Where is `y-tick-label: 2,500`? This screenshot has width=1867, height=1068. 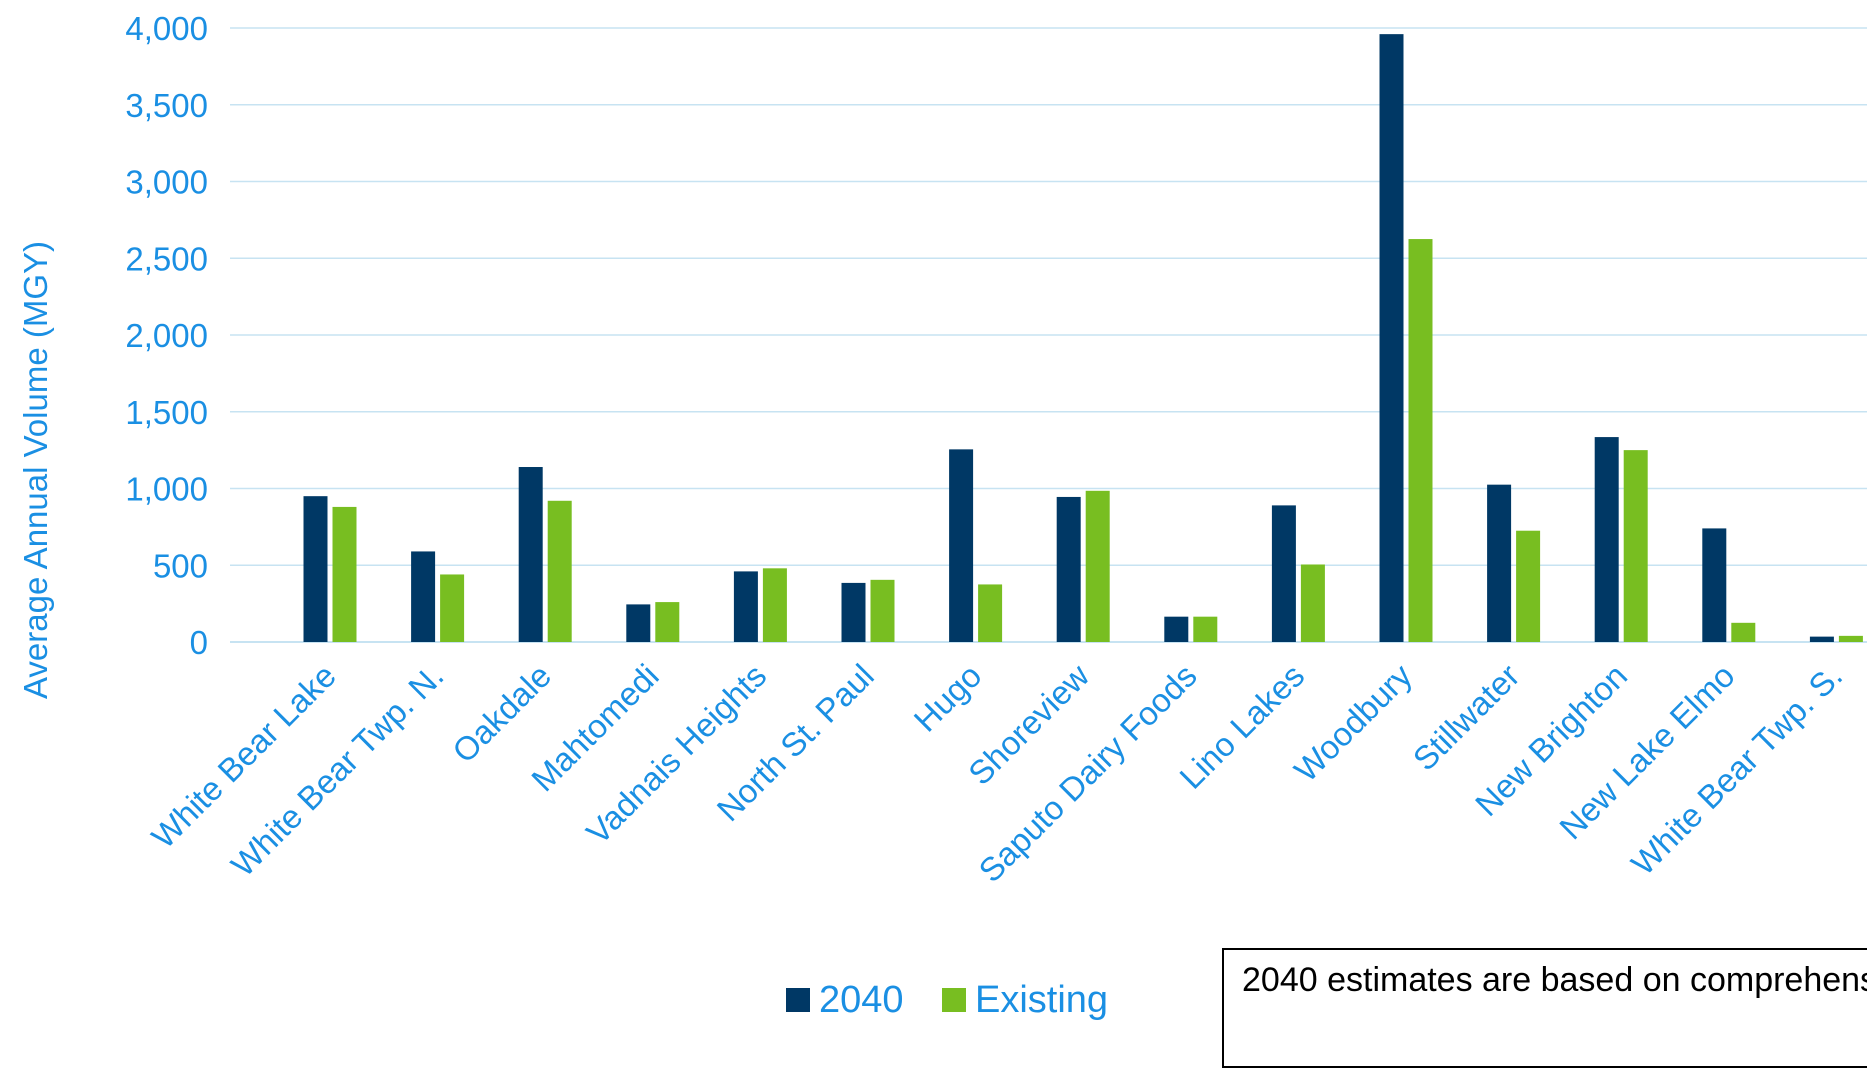 y-tick-label: 2,500 is located at coordinates (166, 258).